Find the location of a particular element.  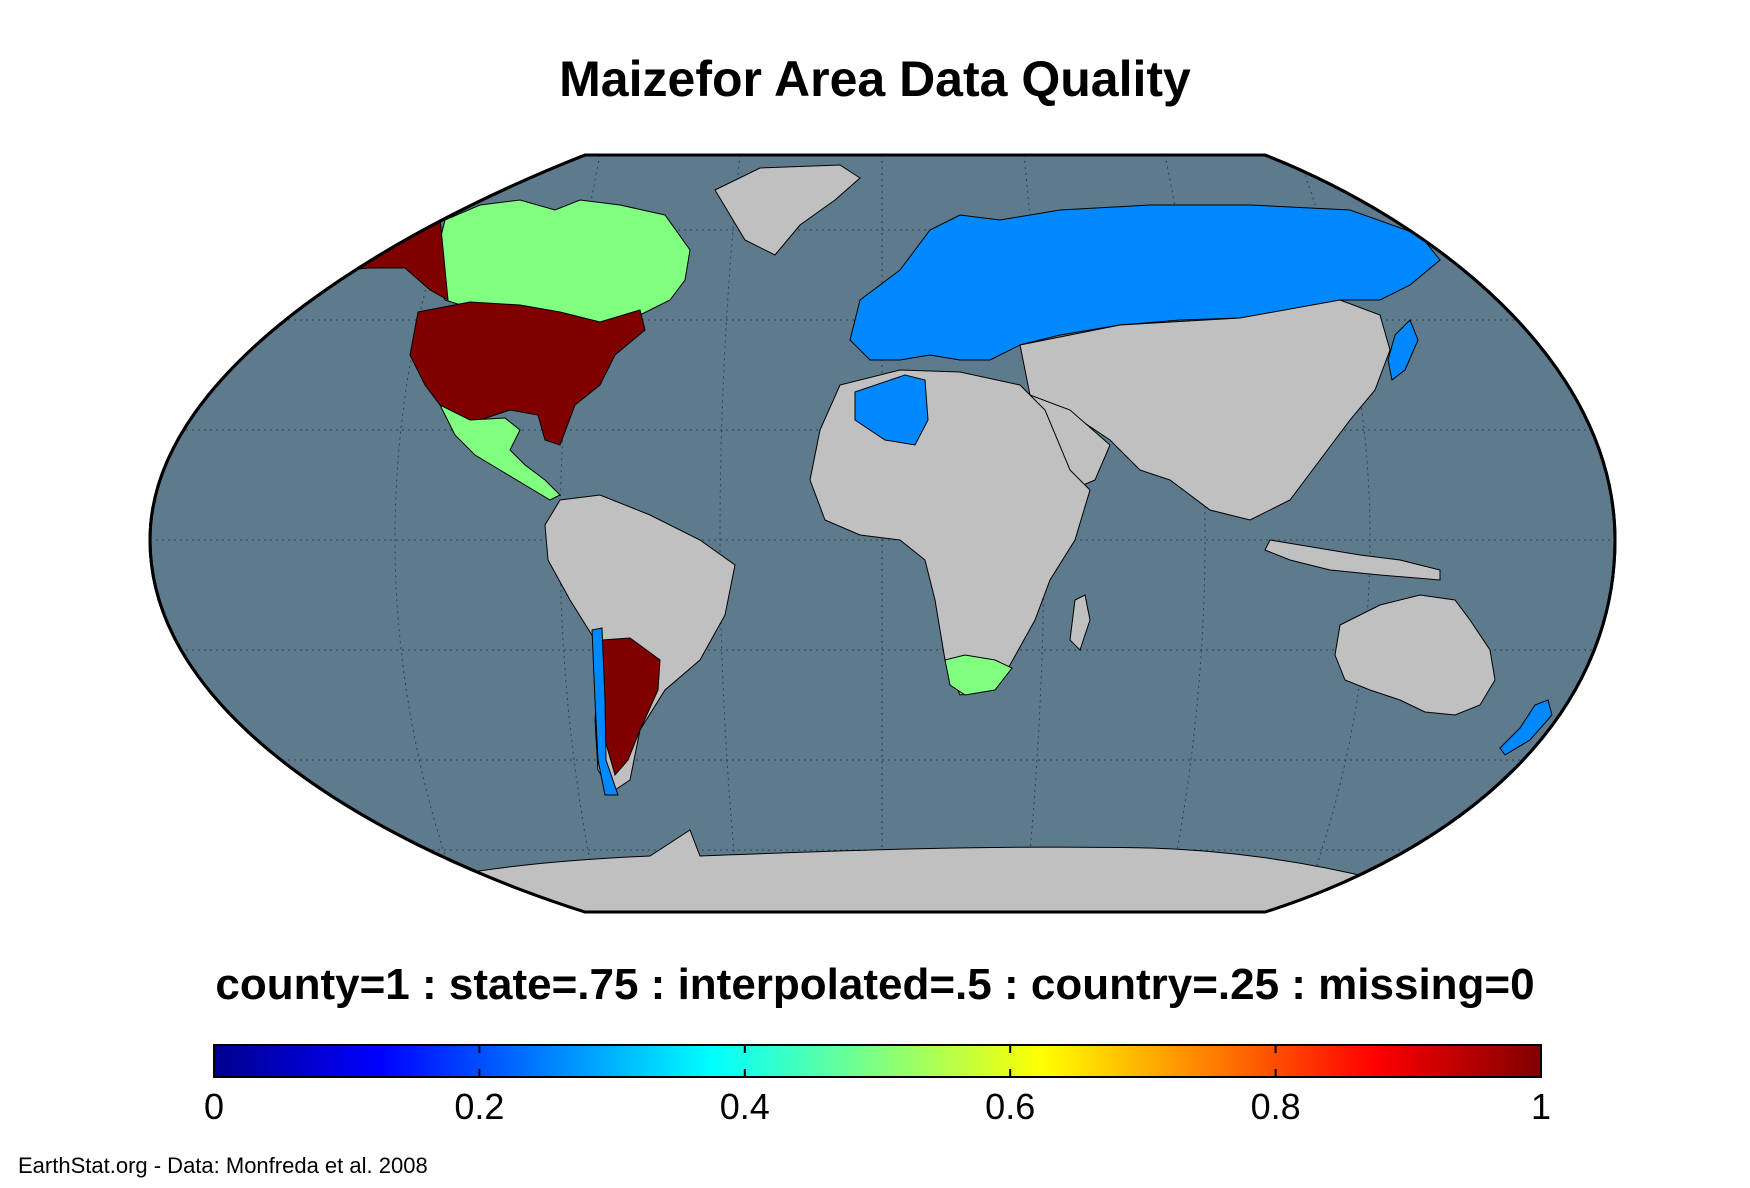

colorbar-gradient is located at coordinates (877, 1061).